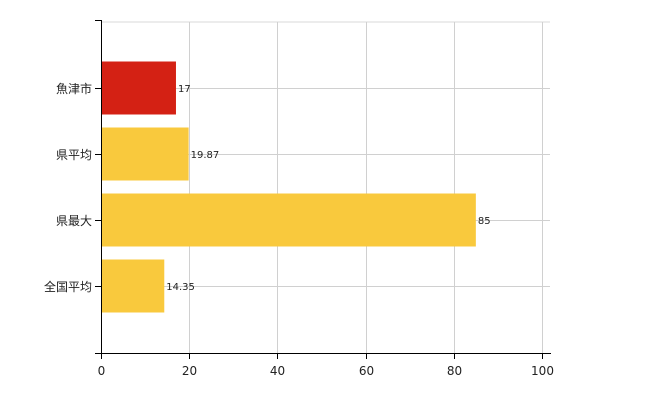 Image resolution: width=650 pixels, height=400 pixels. What do you see at coordinates (484, 221) in the screenshot?
I see `bar-label-2: 85` at bounding box center [484, 221].